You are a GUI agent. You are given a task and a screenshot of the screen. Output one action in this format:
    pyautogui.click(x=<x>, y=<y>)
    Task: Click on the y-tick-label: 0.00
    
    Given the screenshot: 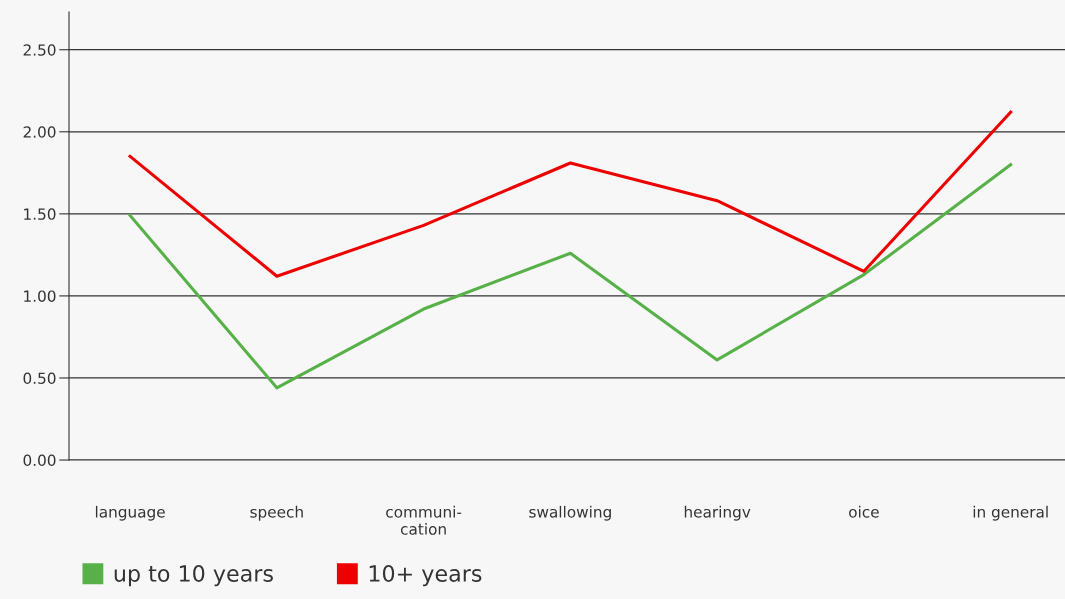 What is the action you would take?
    pyautogui.click(x=39, y=460)
    